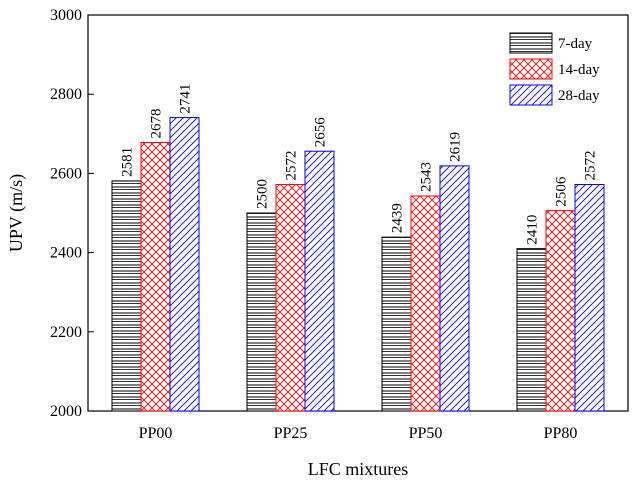 The image size is (632, 483). Describe the element at coordinates (157, 124) in the screenshot. I see `bar-value-label: 2678` at that location.